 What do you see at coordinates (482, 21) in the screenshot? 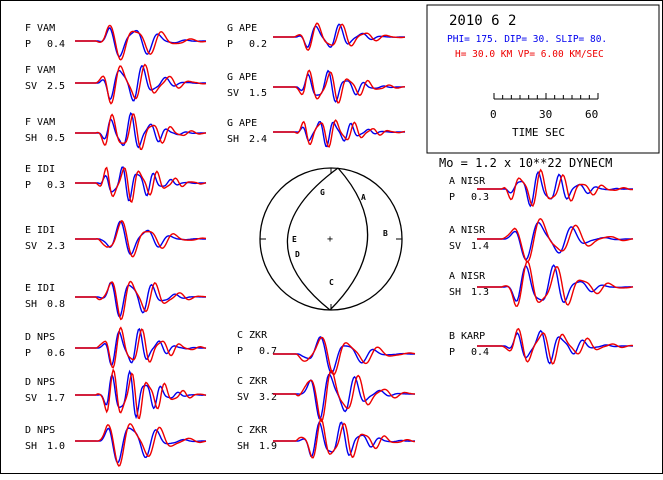
I see `event-date: 2010 6 2` at bounding box center [482, 21].